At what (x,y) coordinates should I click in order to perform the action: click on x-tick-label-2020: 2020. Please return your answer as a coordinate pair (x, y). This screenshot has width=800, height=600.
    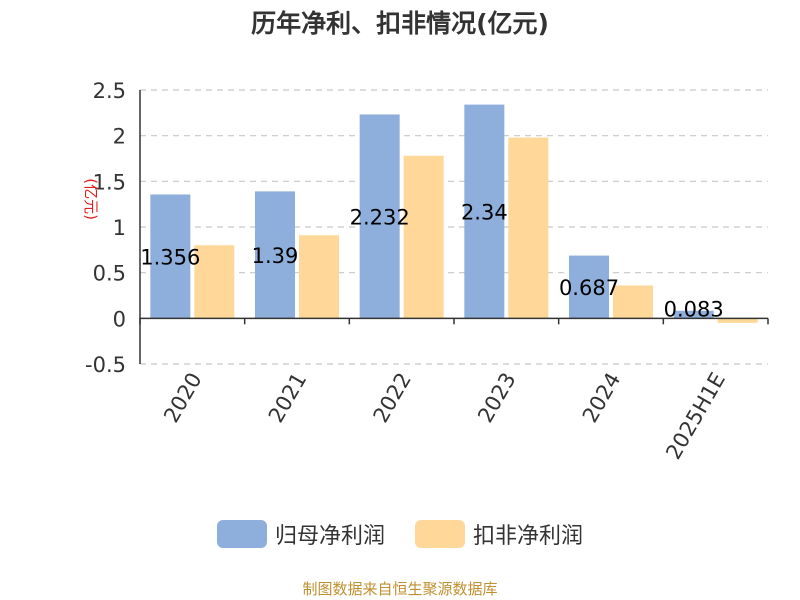
    Looking at the image, I should click on (183, 398).